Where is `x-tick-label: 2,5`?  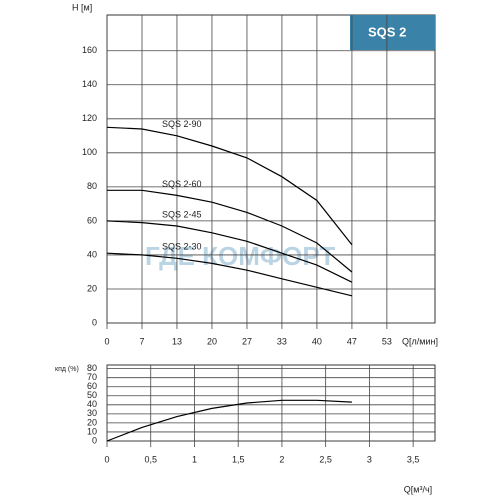
x-tick-label: 2,5 is located at coordinates (325, 459).